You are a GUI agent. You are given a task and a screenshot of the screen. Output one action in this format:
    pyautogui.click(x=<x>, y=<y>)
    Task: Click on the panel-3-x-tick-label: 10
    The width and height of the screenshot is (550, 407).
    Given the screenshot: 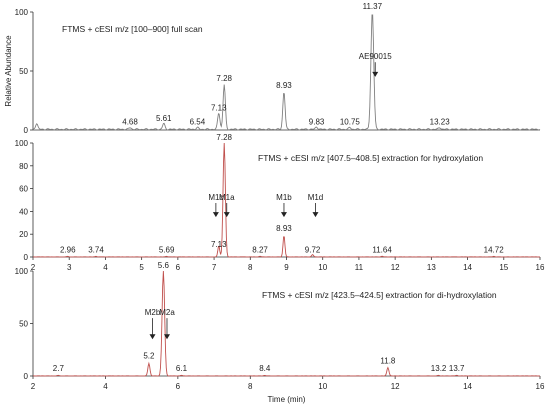 What is the action you would take?
    pyautogui.click(x=322, y=386)
    